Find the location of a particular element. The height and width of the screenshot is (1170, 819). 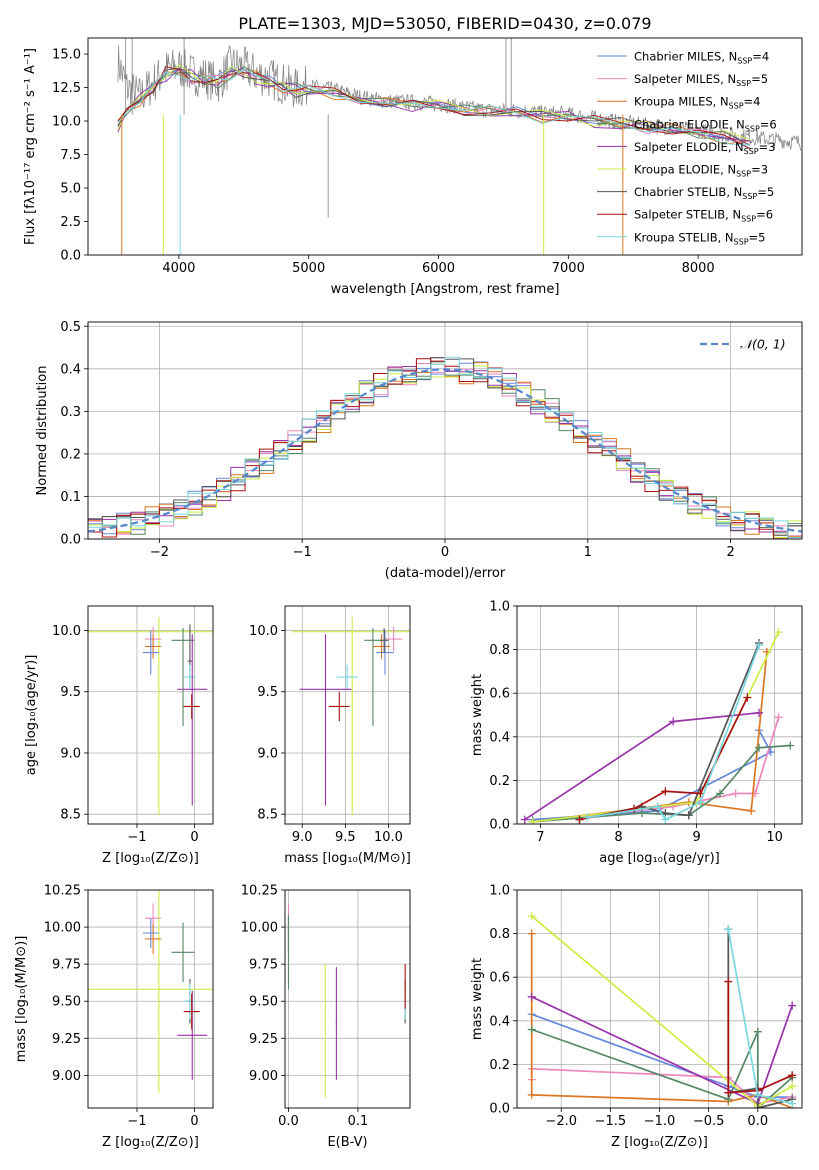

legend-label-6: Chabrier STELIB, NSSP=5 is located at coordinates (704, 193).